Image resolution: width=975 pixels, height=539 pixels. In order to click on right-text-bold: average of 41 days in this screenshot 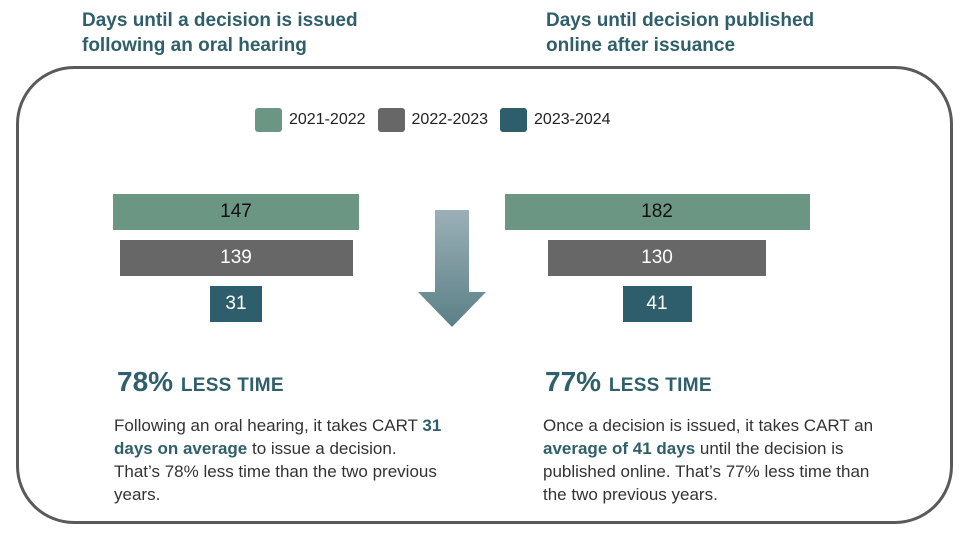, I will do `click(619, 448)`.